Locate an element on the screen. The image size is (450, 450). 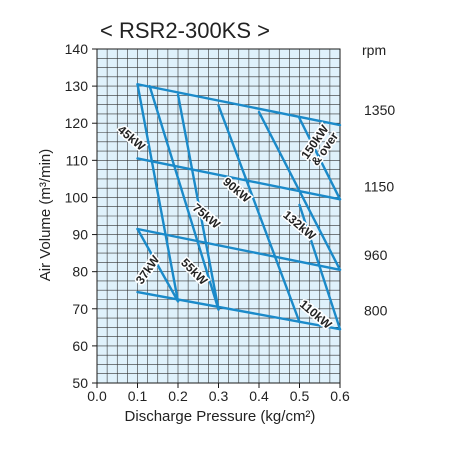
x-tick-label: 0.0 is located at coordinates (97, 396).